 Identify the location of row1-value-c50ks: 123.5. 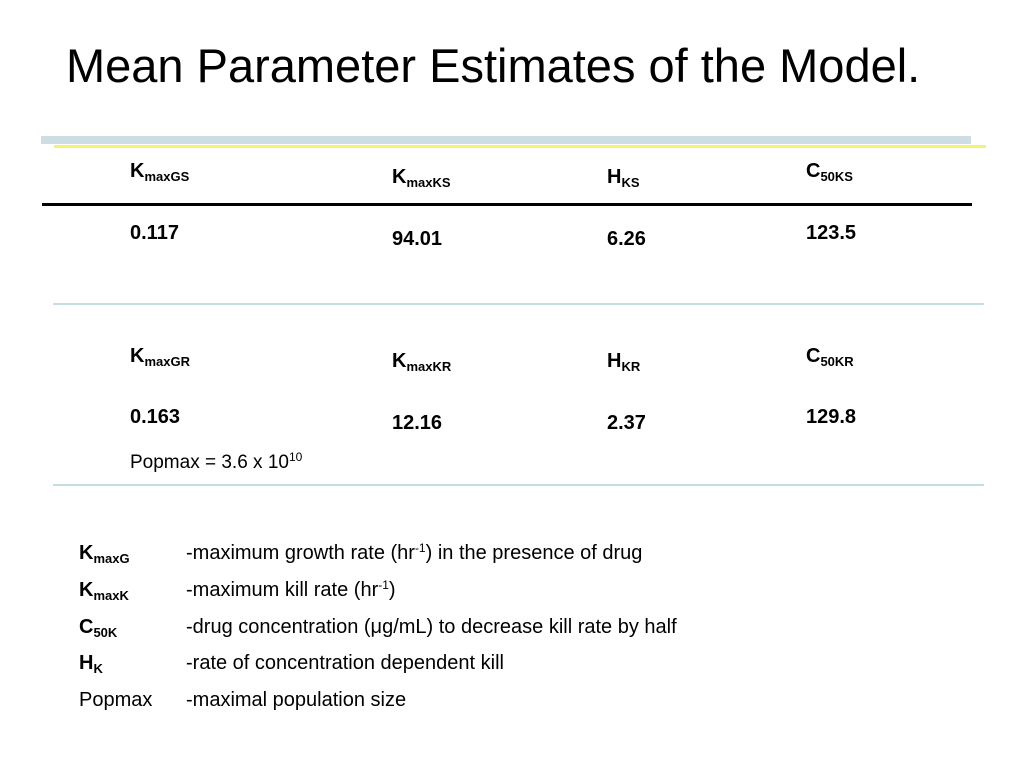
(831, 233).